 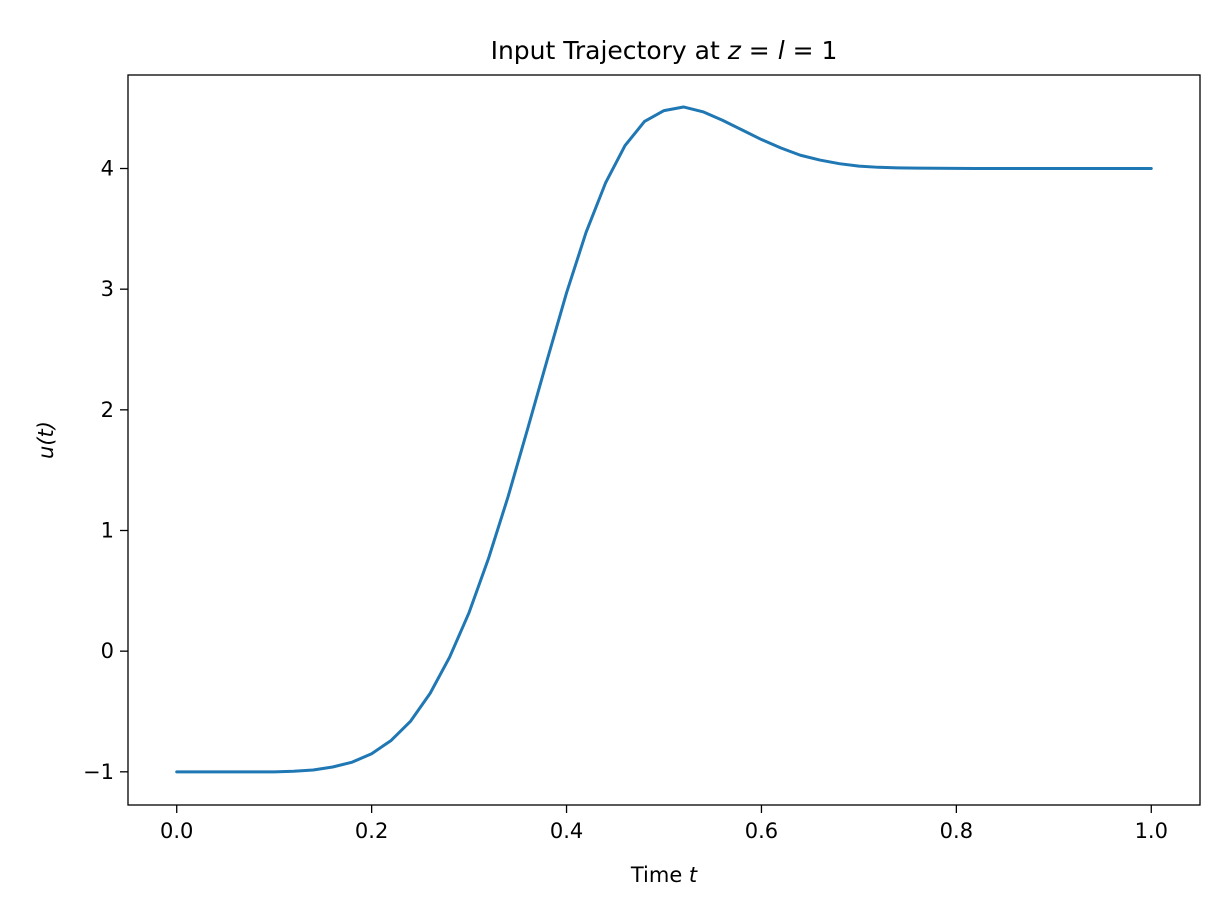 I want to click on y-tick-label: 4, so click(x=107, y=169).